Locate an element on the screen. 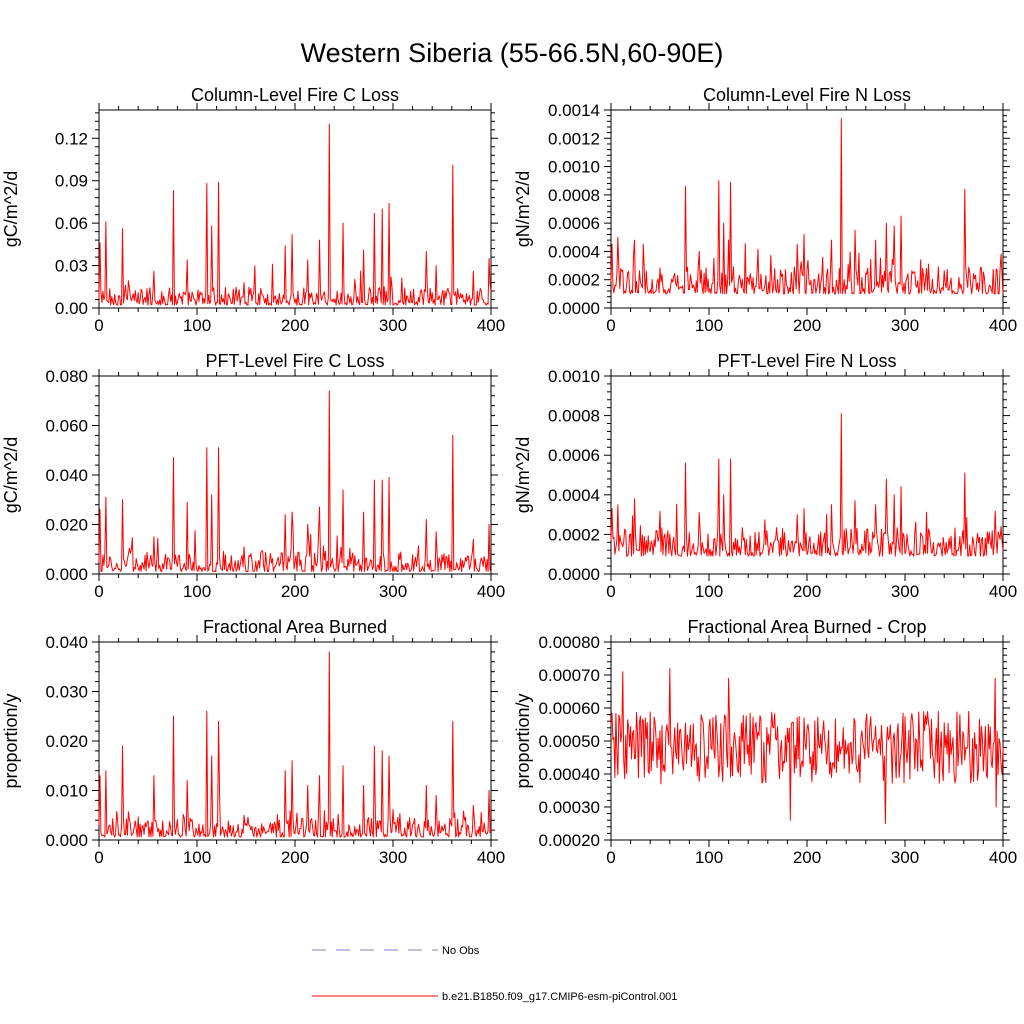 This screenshot has height=1024, width=1024. y-tick-label: 0.12 is located at coordinates (71, 138).